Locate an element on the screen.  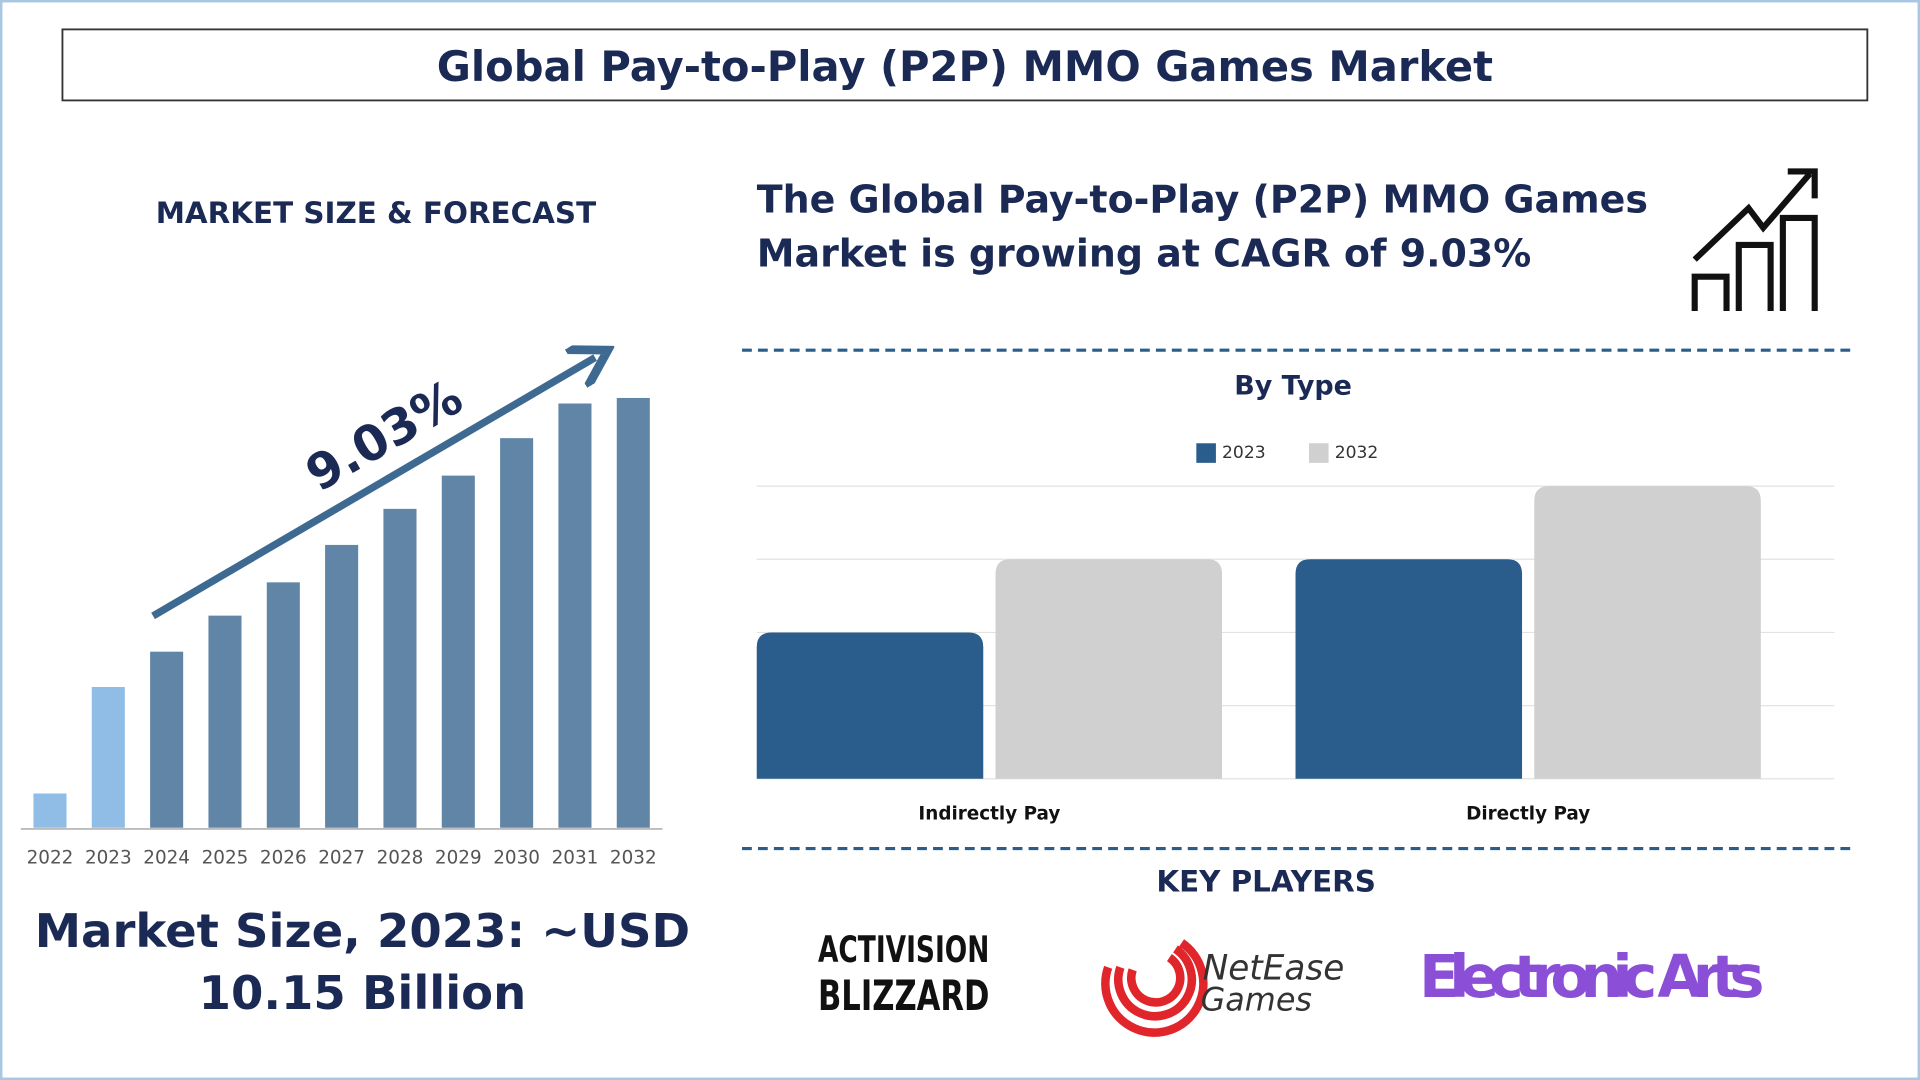
key-player-logo: Games is located at coordinates (1256, 1000).